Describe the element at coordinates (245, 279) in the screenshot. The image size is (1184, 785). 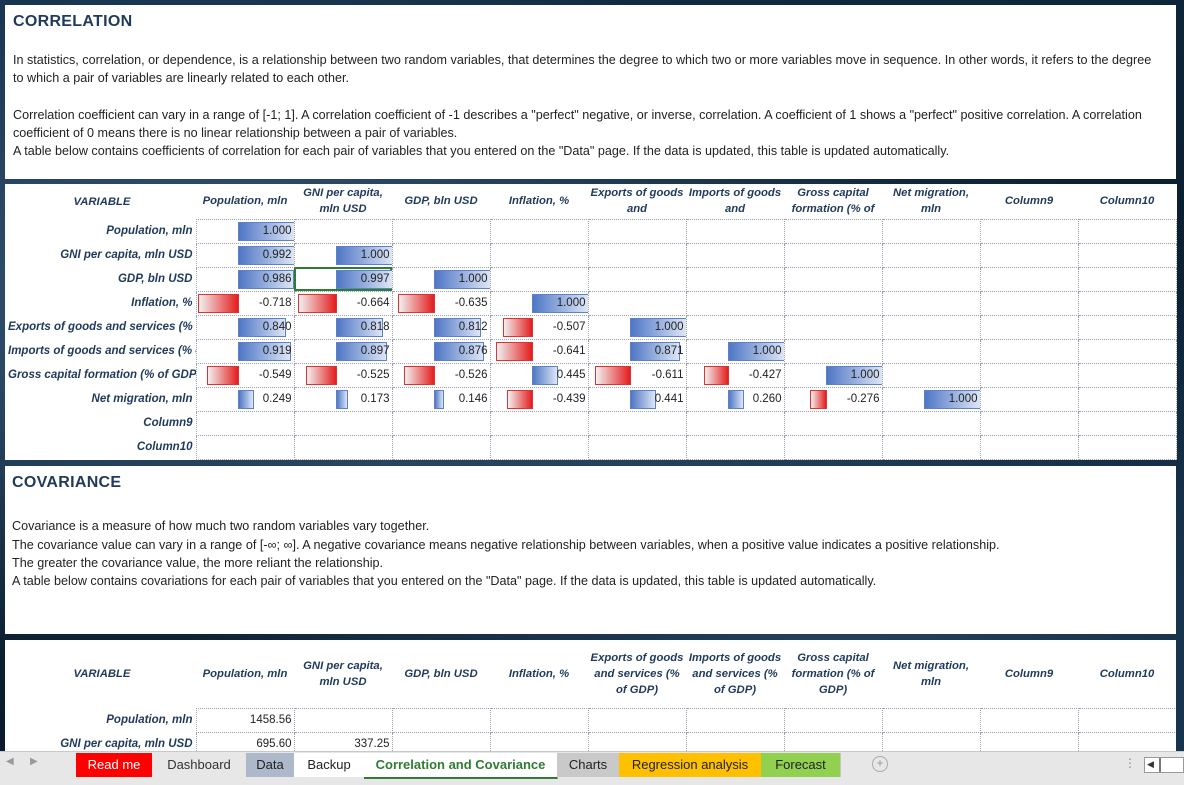
I see `corr-cell: 0.986` at that location.